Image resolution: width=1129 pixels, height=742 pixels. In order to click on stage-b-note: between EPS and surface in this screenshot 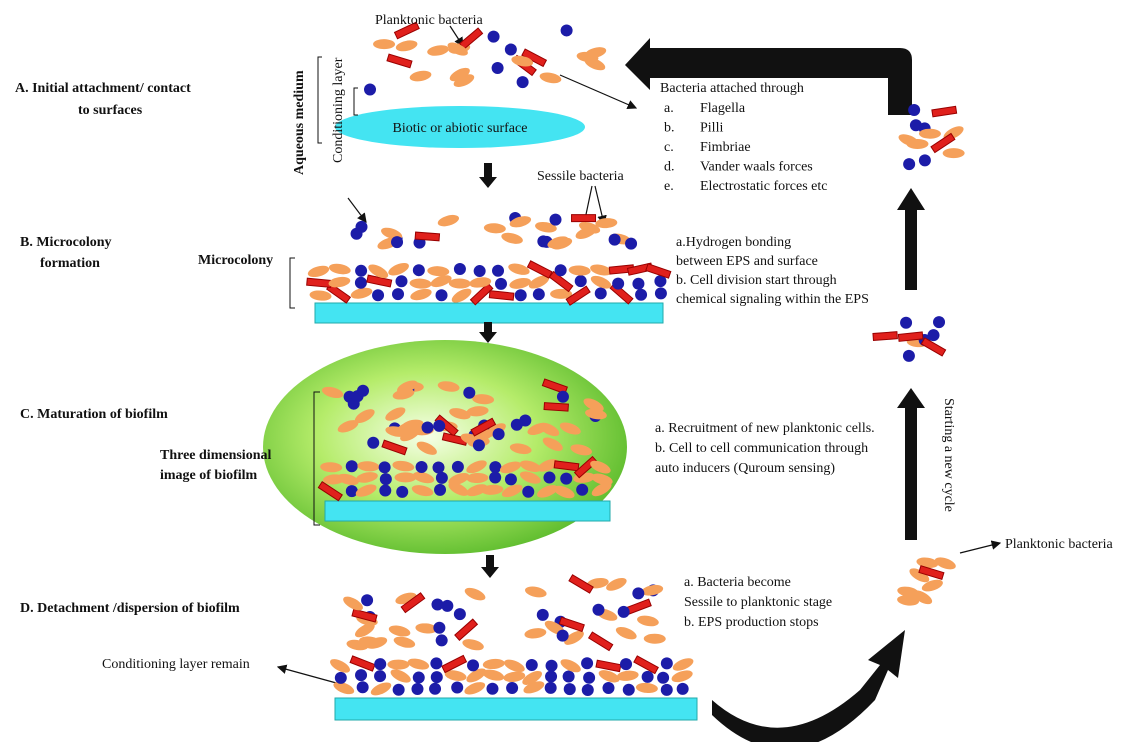, I will do `click(747, 261)`.